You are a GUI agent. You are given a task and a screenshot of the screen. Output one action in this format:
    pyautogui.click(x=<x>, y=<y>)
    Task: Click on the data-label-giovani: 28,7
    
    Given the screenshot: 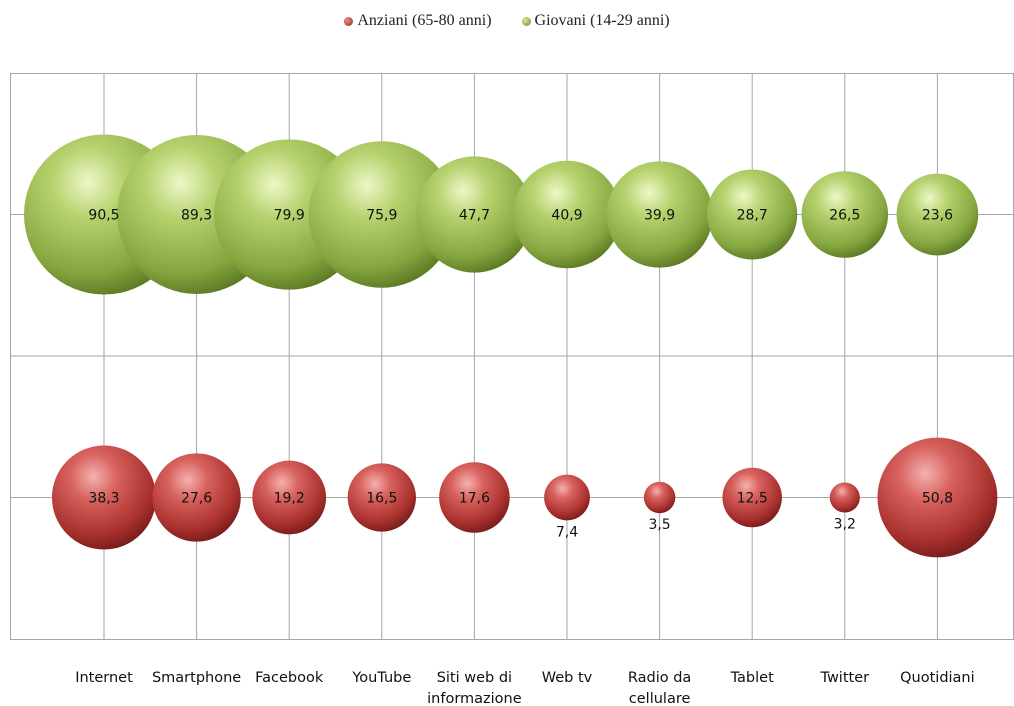 What is the action you would take?
    pyautogui.click(x=752, y=216)
    